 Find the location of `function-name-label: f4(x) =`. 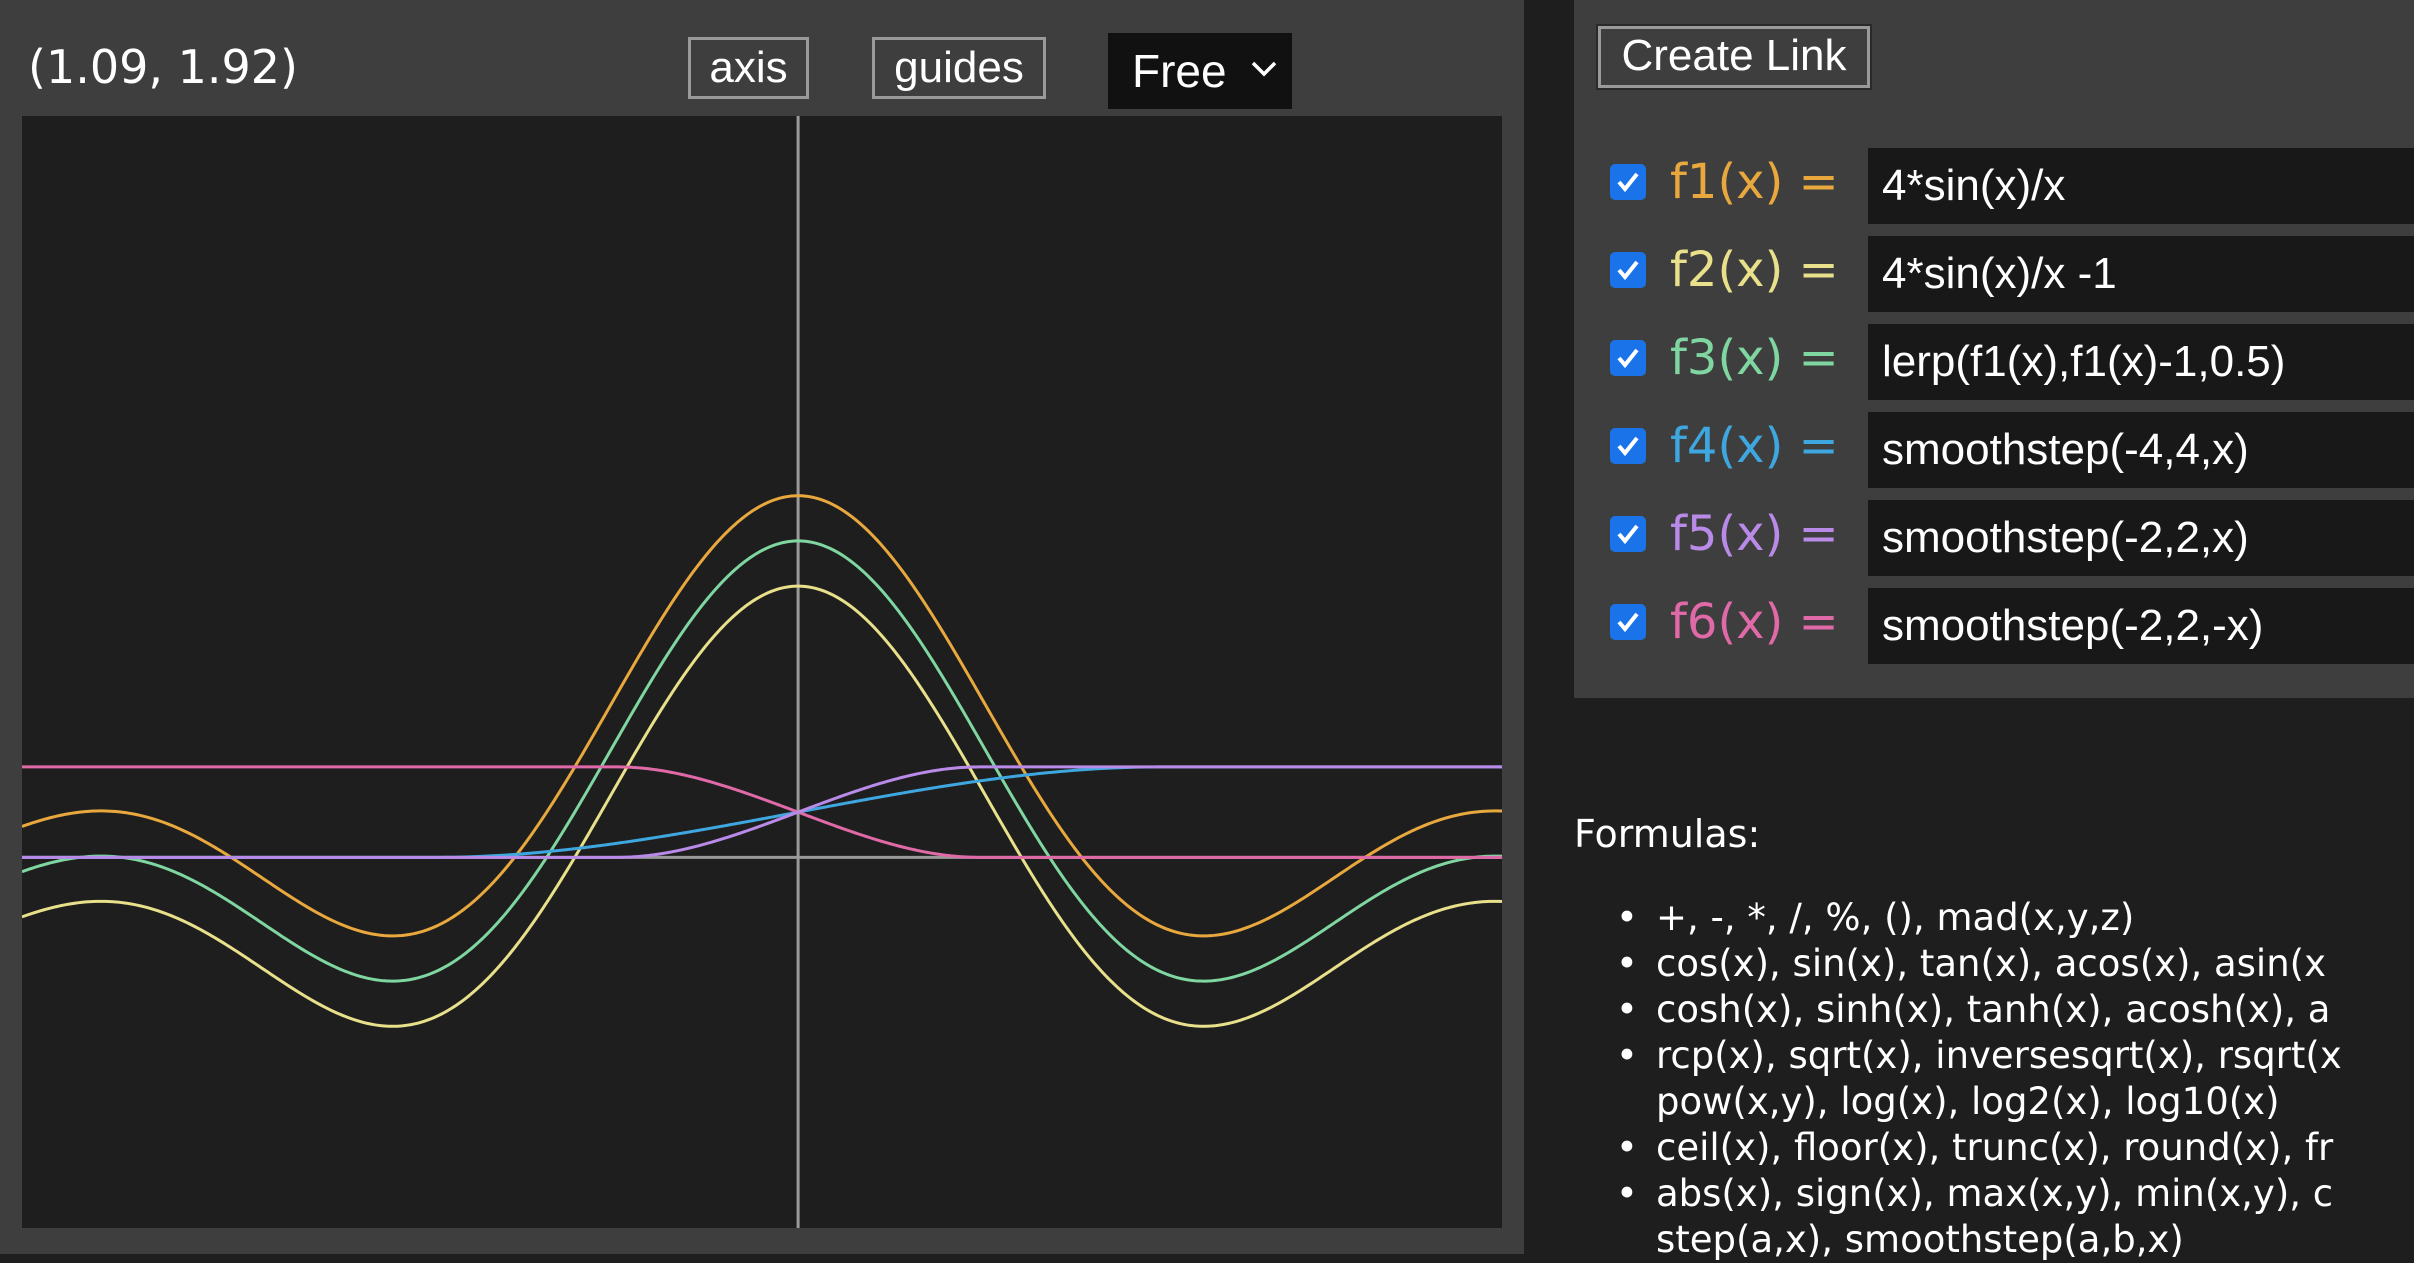

function-name-label: f4(x) = is located at coordinates (1754, 446).